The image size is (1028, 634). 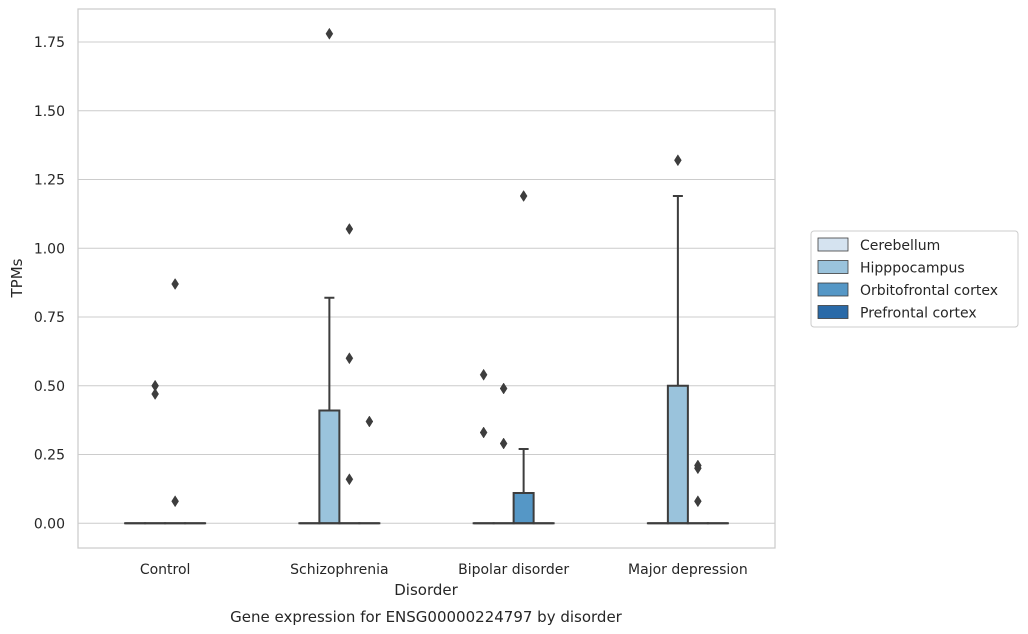 What do you see at coordinates (49, 43) in the screenshot?
I see `y-tick-label: 1.75` at bounding box center [49, 43].